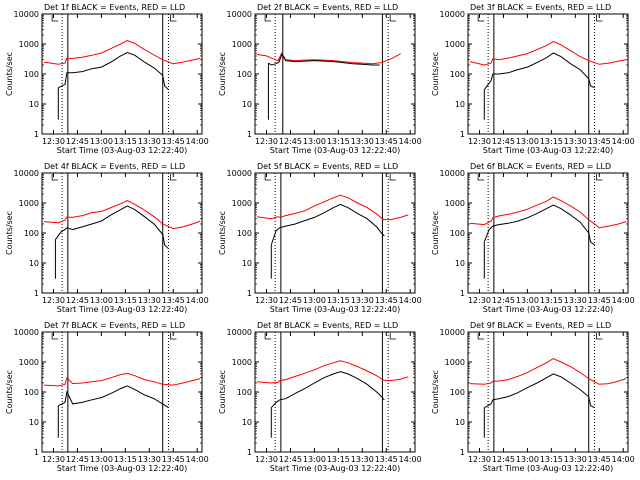 Image resolution: width=640 pixels, height=480 pixels. I want to click on panel-title: Det 3f BLACK = Events, RED = LLD, so click(540, 7).